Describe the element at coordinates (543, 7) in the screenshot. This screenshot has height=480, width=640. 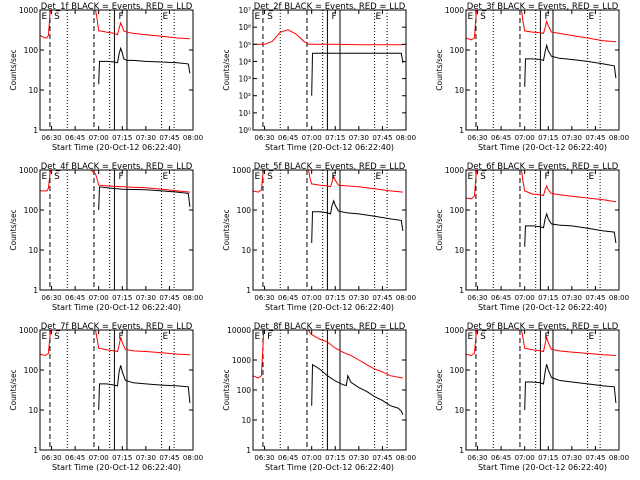
I see `panel-title: Det_3f BLACK = Events, RED = LLD` at that location.